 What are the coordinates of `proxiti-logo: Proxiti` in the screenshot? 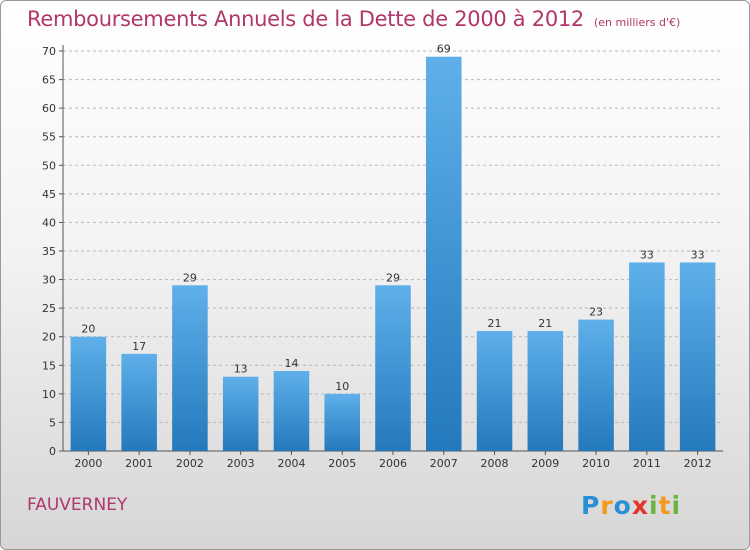 It's located at (631, 505).